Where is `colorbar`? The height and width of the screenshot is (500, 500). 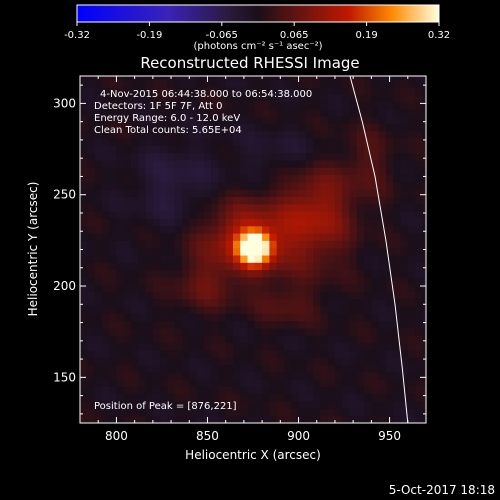
colorbar is located at coordinates (258, 13).